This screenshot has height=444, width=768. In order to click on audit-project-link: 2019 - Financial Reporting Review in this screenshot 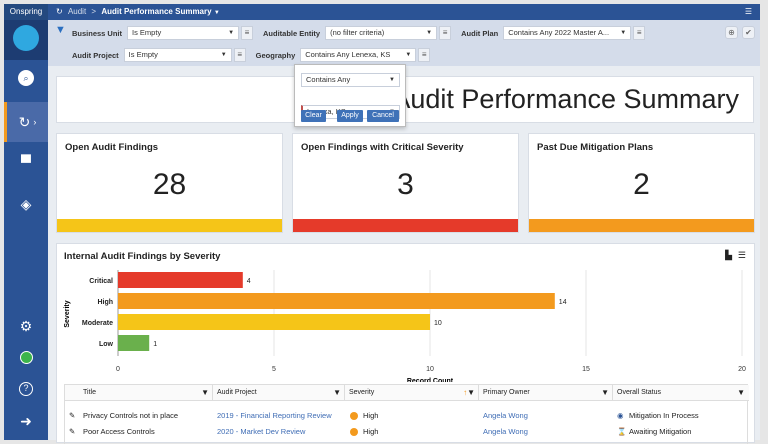, I will do `click(274, 415)`.